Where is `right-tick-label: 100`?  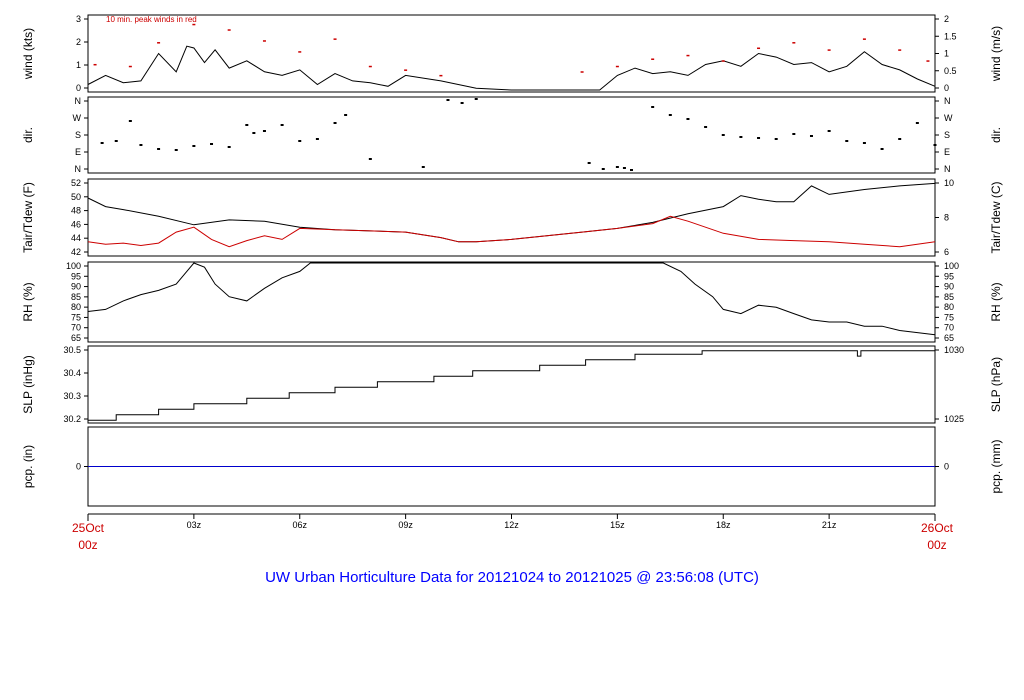 right-tick-label: 100 is located at coordinates (951, 266).